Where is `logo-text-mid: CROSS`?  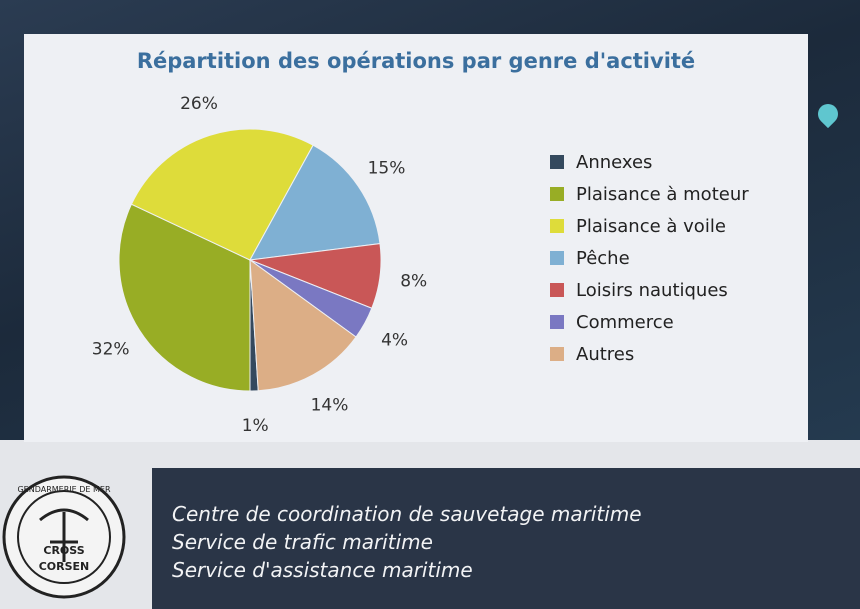
logo-text-mid: CROSS is located at coordinates (63, 550).